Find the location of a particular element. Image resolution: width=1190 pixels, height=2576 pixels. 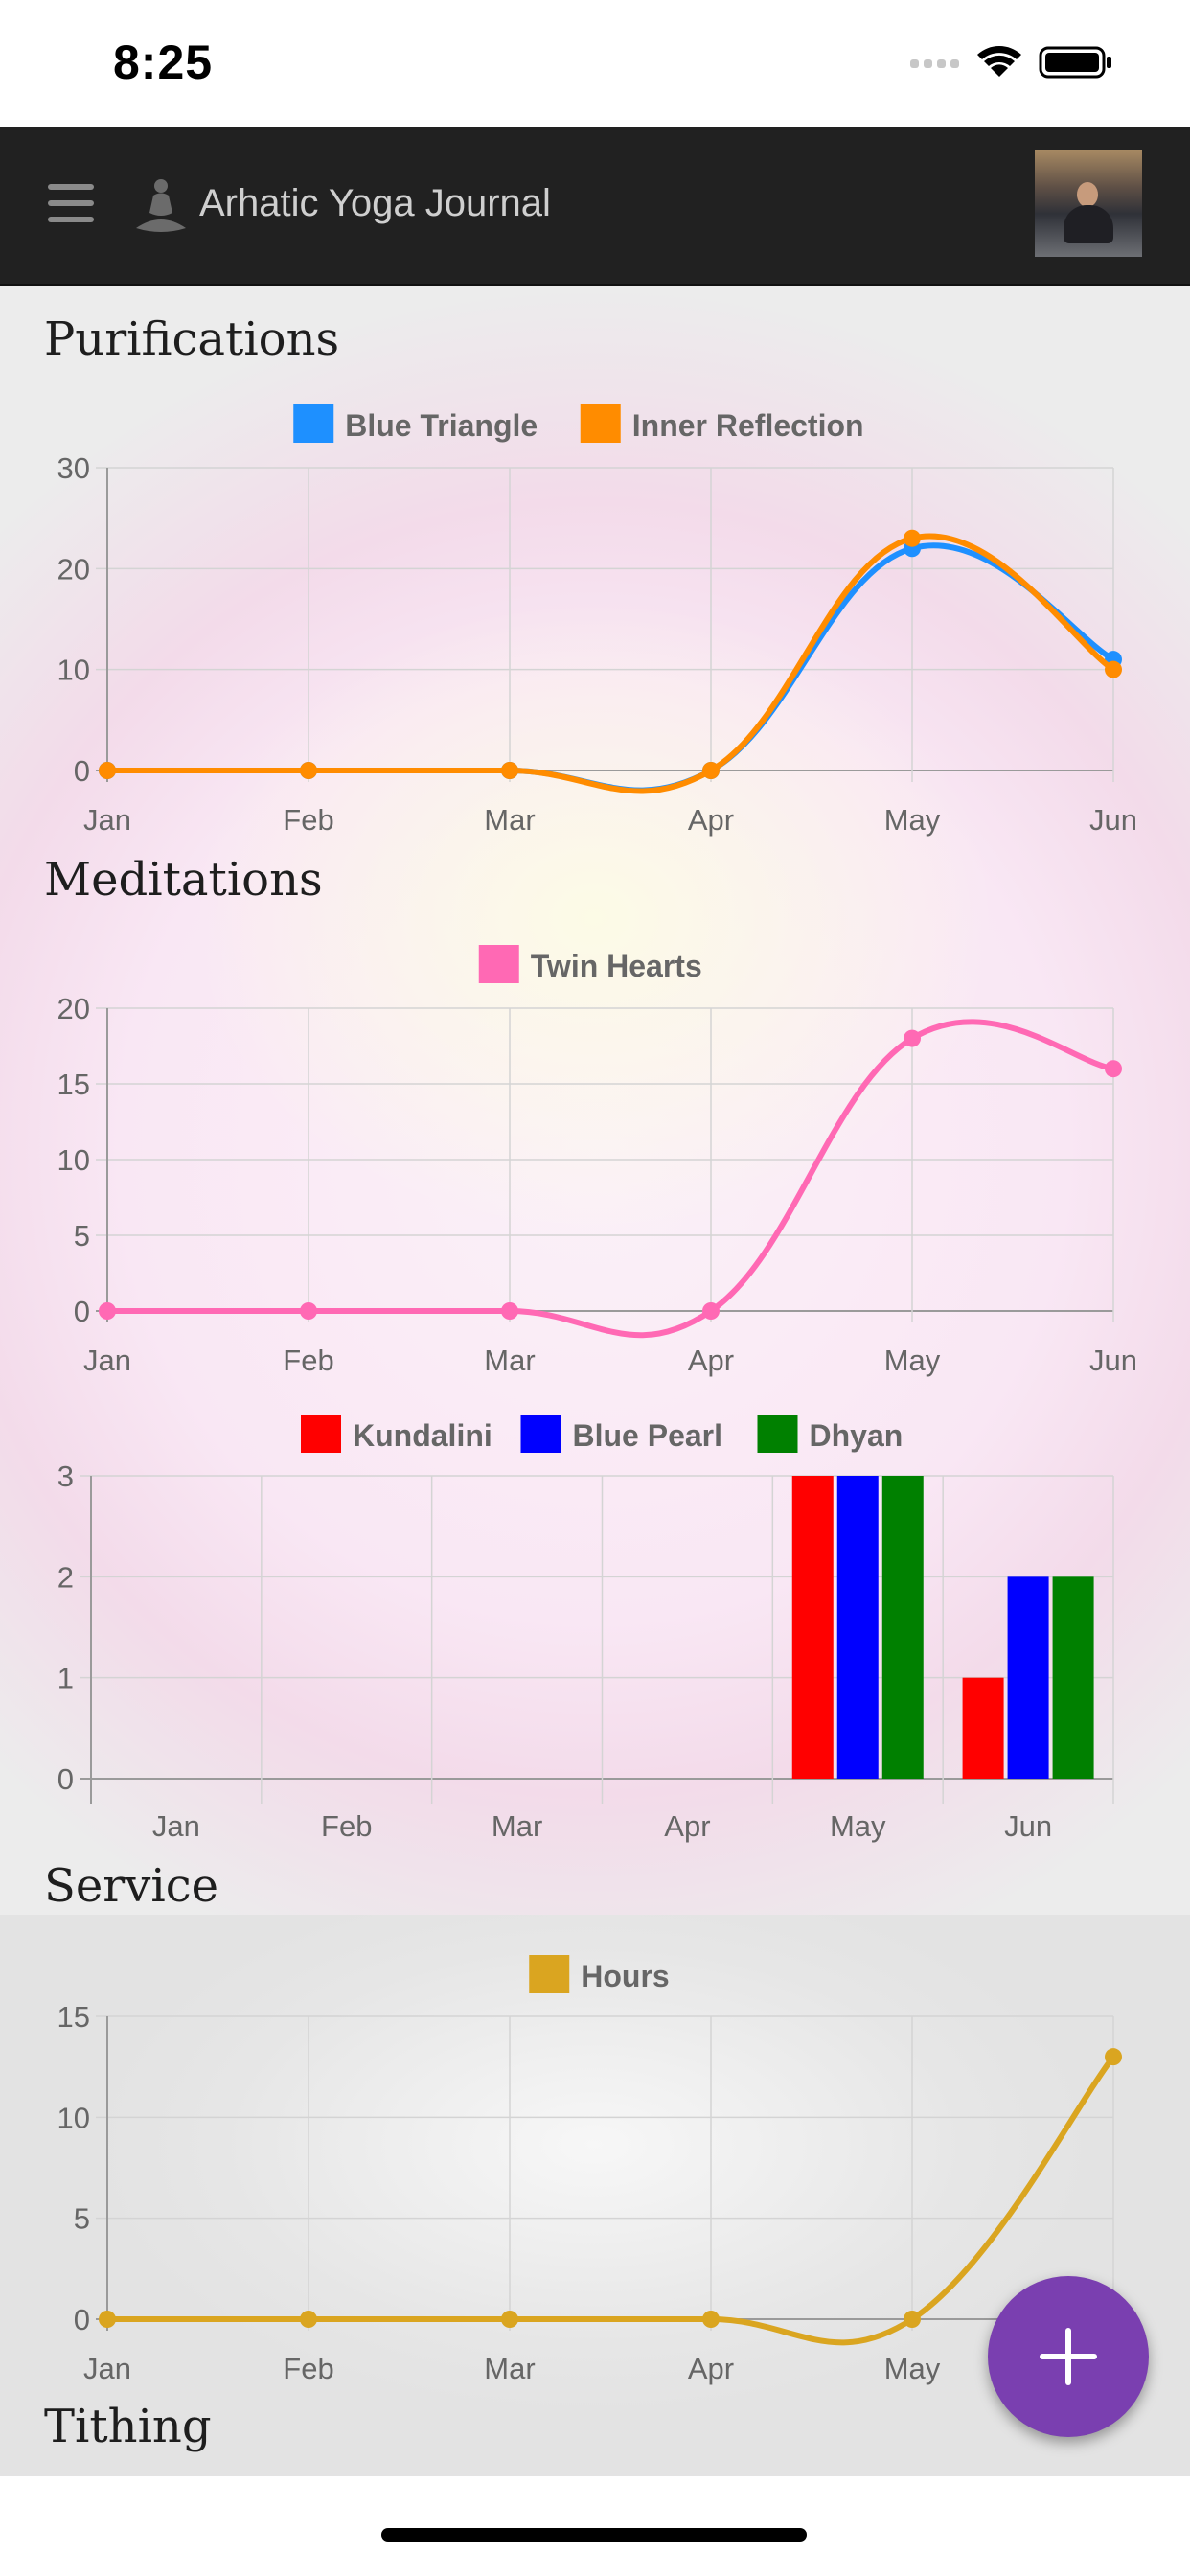

y-tick-label: 3 is located at coordinates (66, 1476).